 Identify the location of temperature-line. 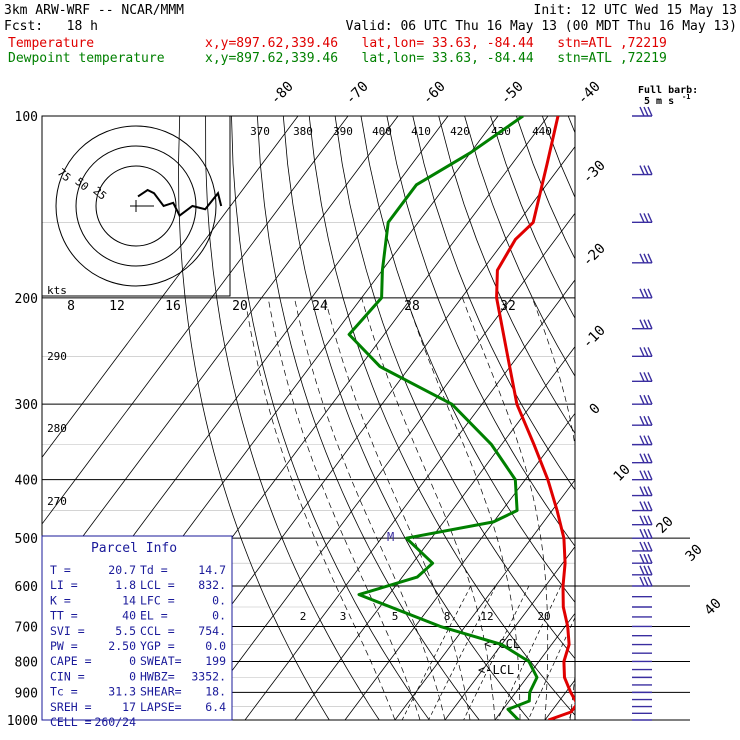
(535, 418).